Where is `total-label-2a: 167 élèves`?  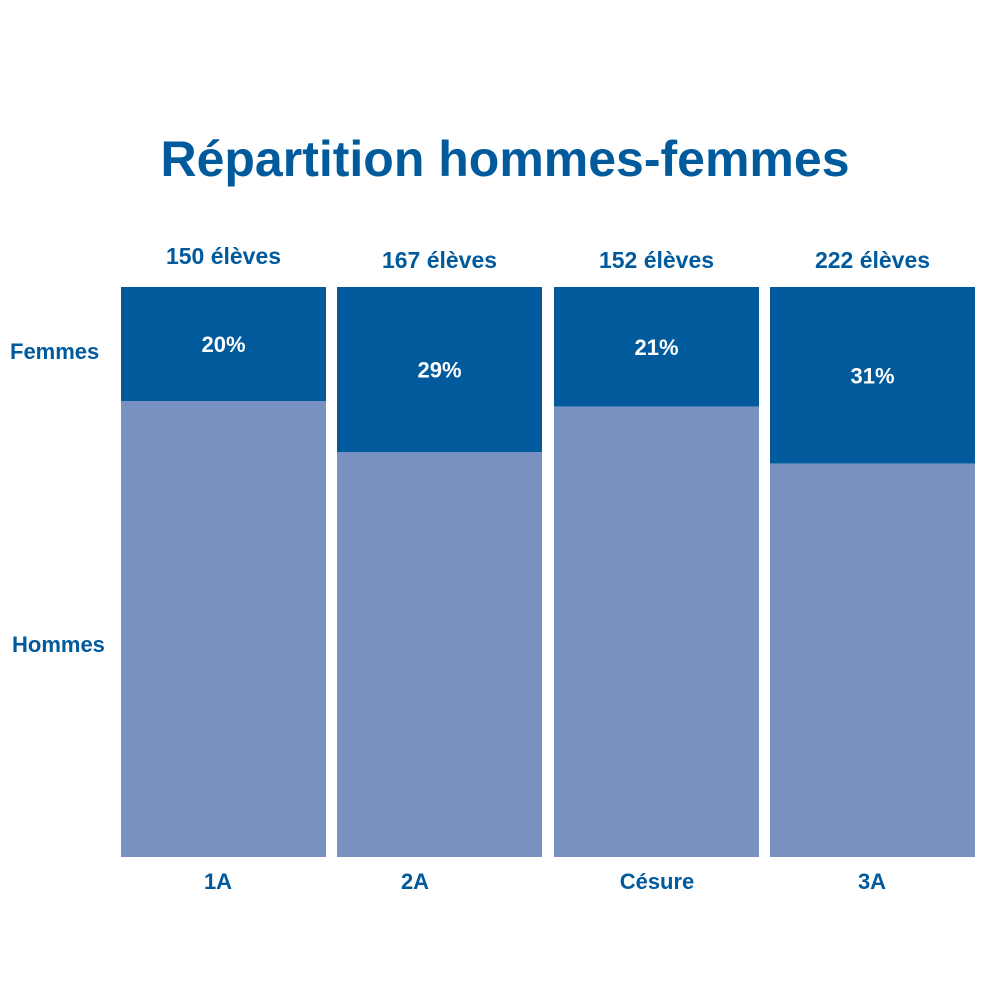
total-label-2a: 167 élèves is located at coordinates (439, 260).